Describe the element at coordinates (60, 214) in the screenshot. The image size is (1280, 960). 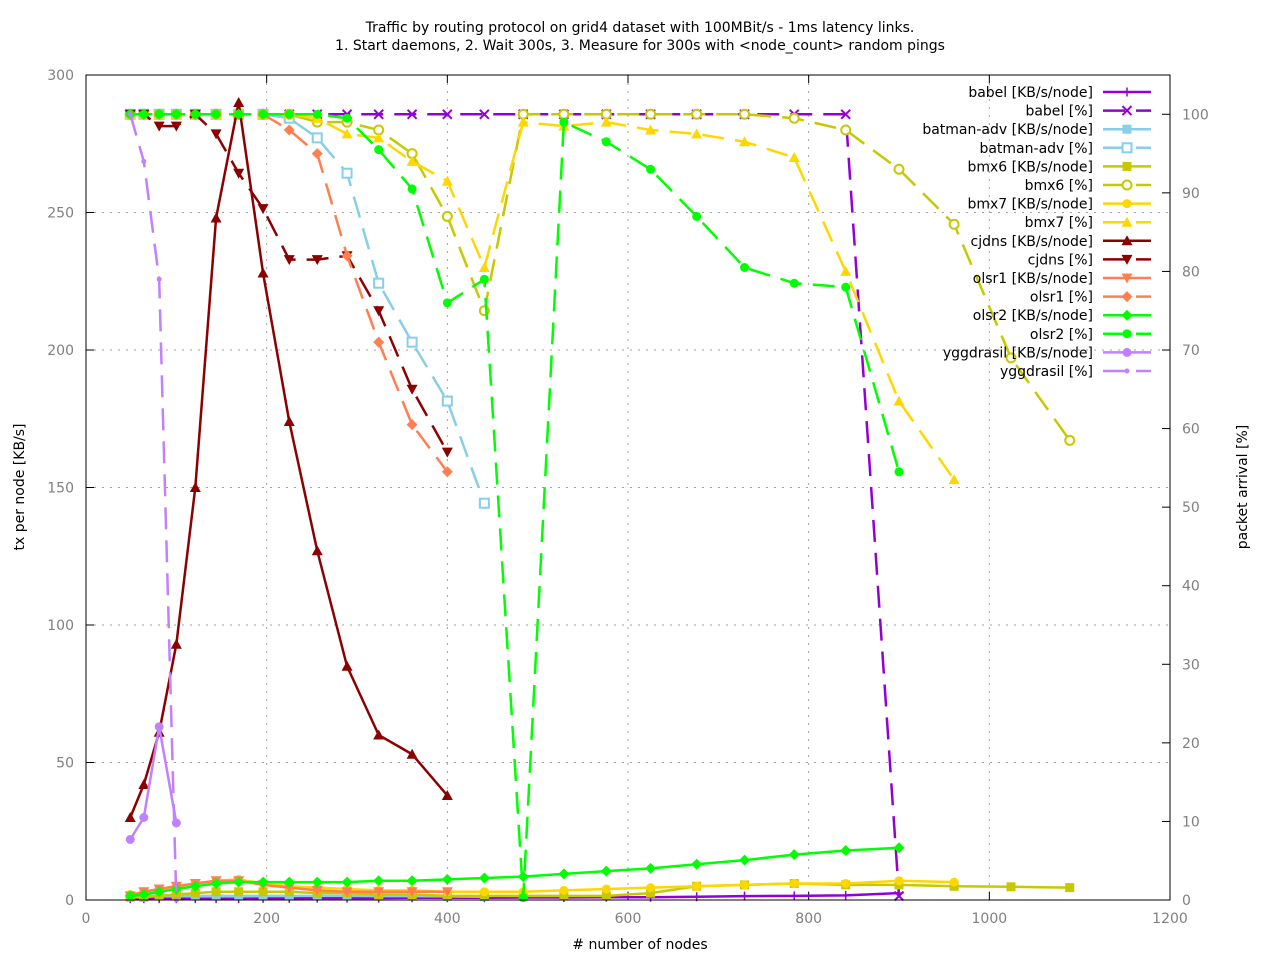
I see `y-tick-label: 250` at that location.